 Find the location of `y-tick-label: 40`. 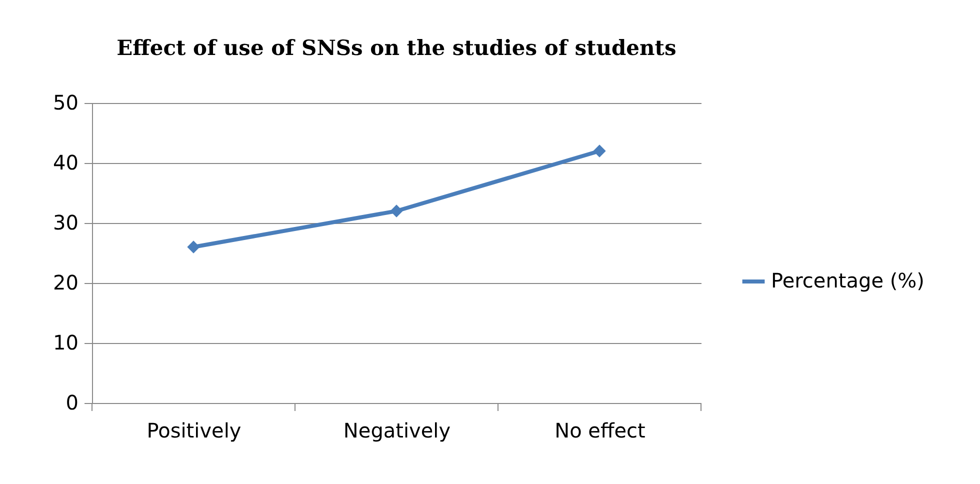

y-tick-label: 40 is located at coordinates (65, 162).